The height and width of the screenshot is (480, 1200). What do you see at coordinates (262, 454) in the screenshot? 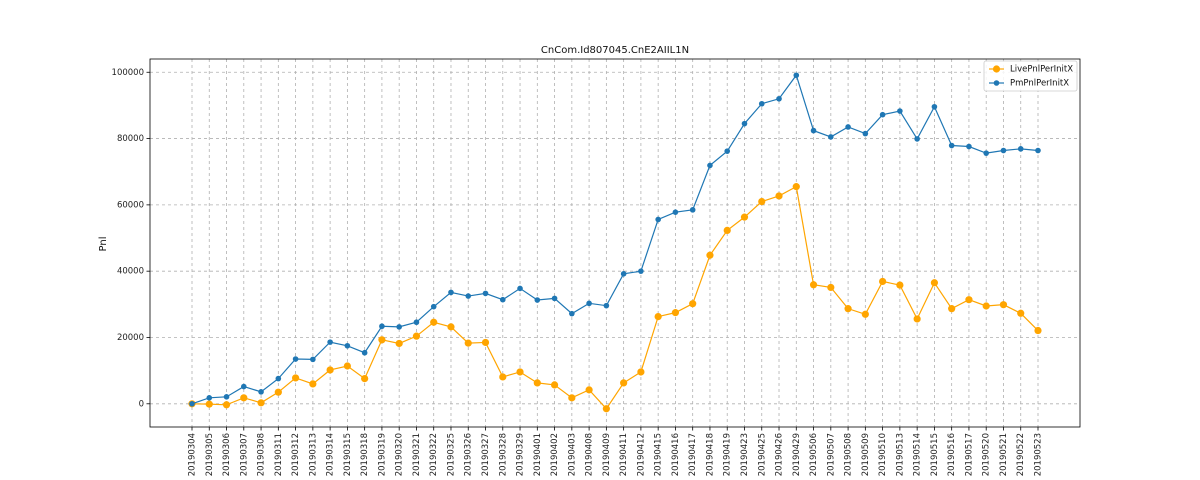
I see `x-tick-label: 20190308` at bounding box center [262, 454].